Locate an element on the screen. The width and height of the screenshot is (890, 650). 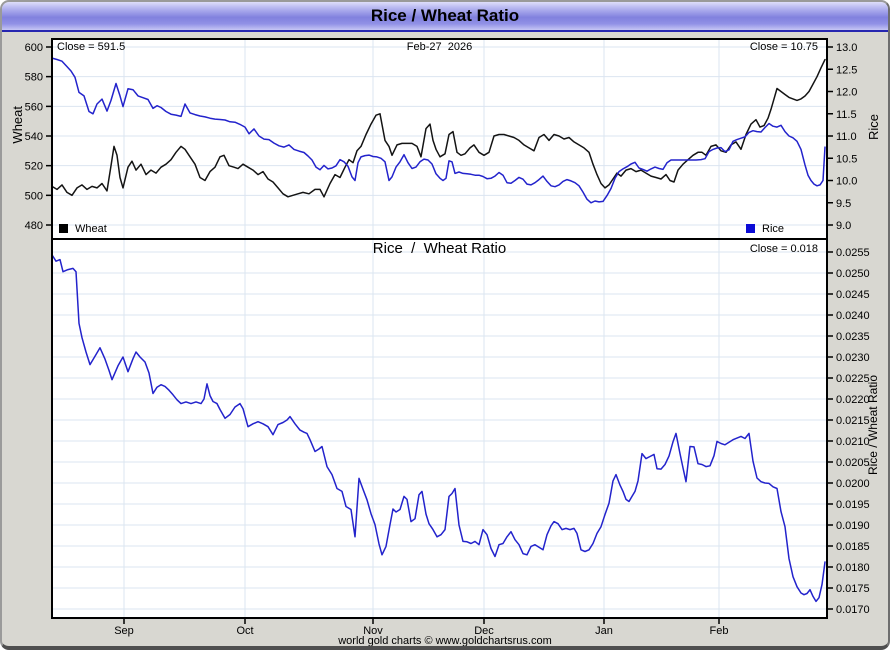
right-tick-label: 9.0 is located at coordinates (843, 226).